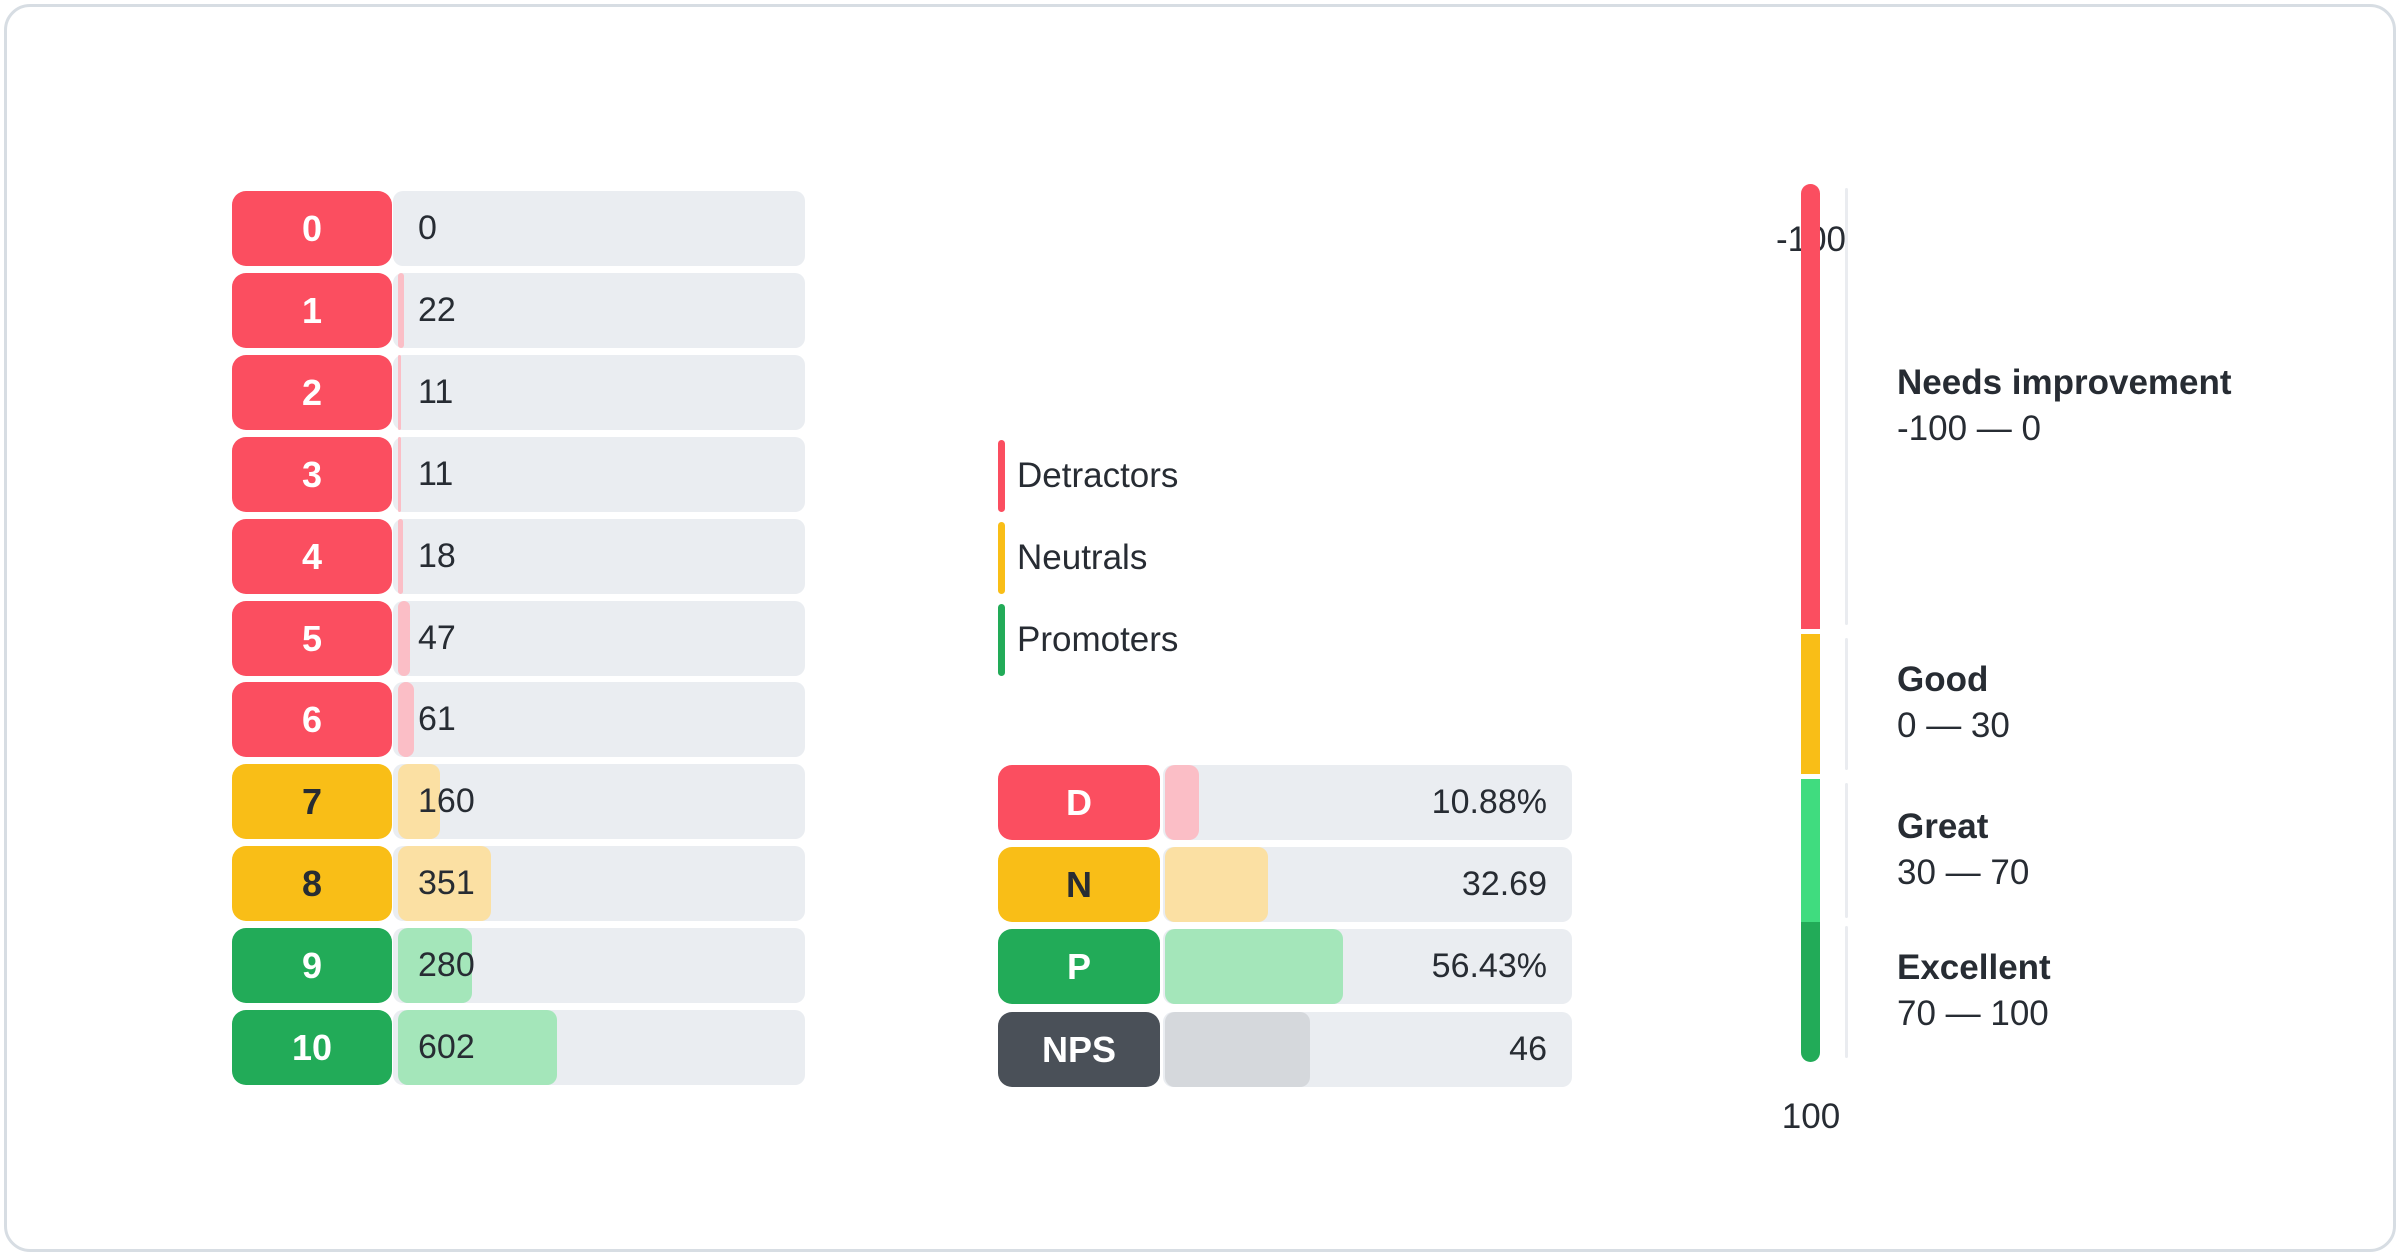 The height and width of the screenshot is (1256, 2400). I want to click on score-row: 5 47, so click(519, 638).